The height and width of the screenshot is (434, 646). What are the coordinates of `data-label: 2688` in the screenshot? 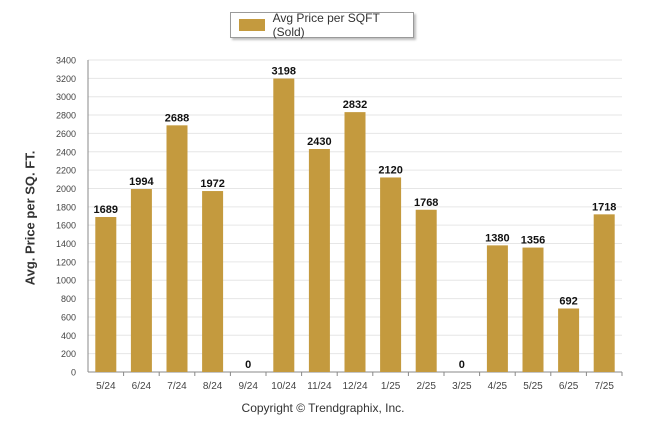 It's located at (177, 118).